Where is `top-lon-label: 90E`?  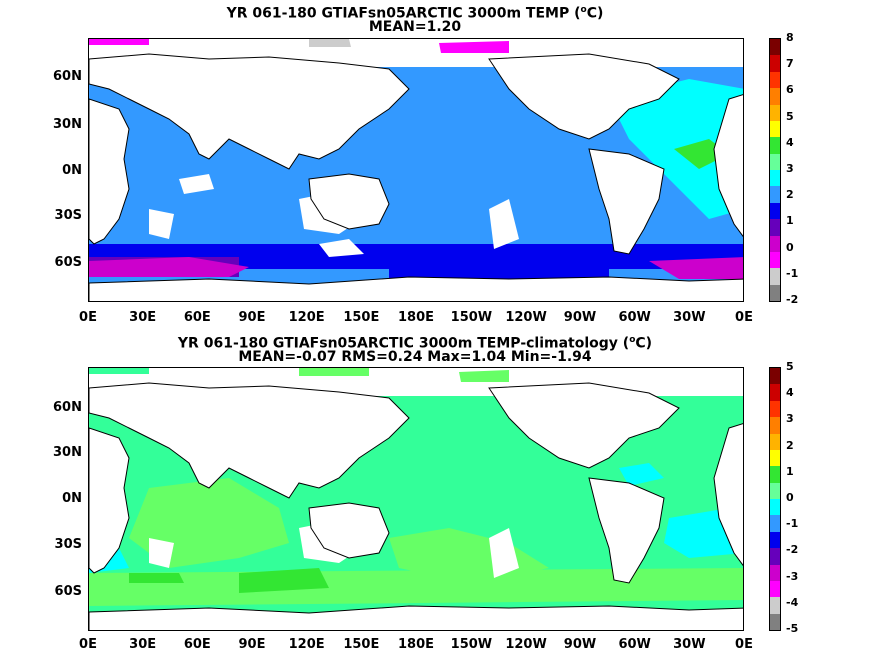
top-lon-label: 90E is located at coordinates (252, 317).